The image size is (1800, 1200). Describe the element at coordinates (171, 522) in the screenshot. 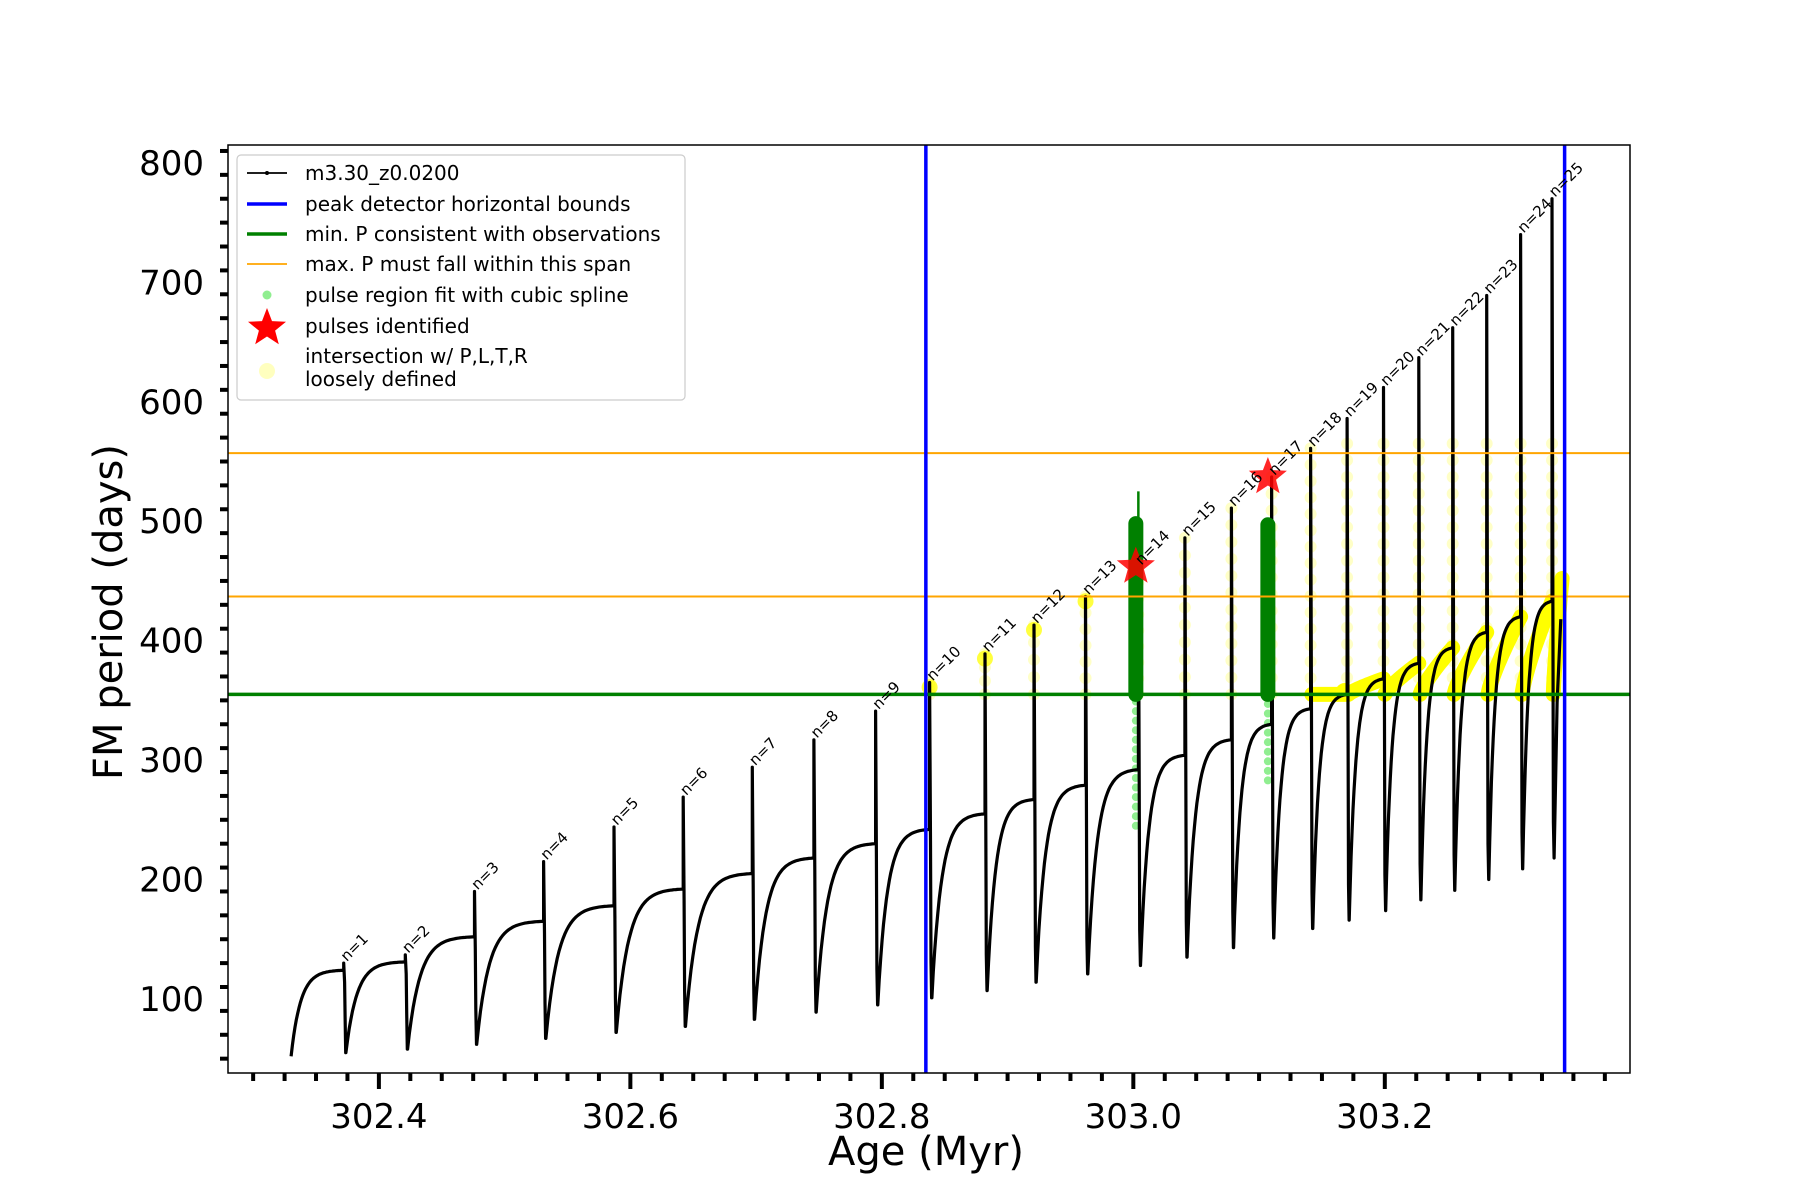

I see `y-tick-label: 500` at that location.